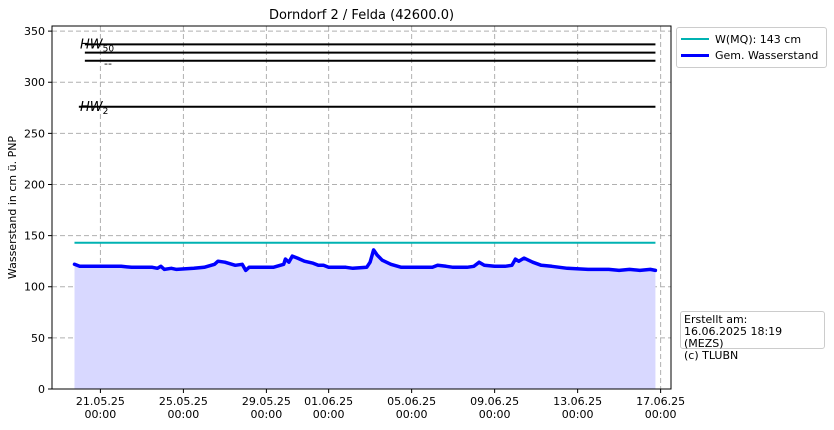 The image size is (834, 430). Describe the element at coordinates (328, 401) in the screenshot. I see `x-tick-label-date: 01.06.25` at that location.